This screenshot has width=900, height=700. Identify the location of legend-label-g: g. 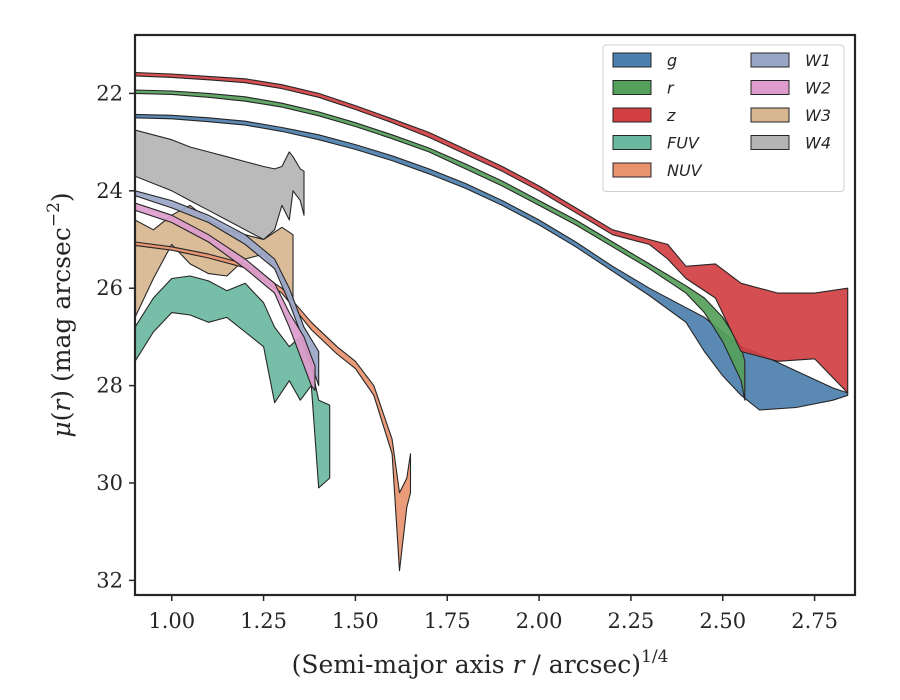
(672, 60).